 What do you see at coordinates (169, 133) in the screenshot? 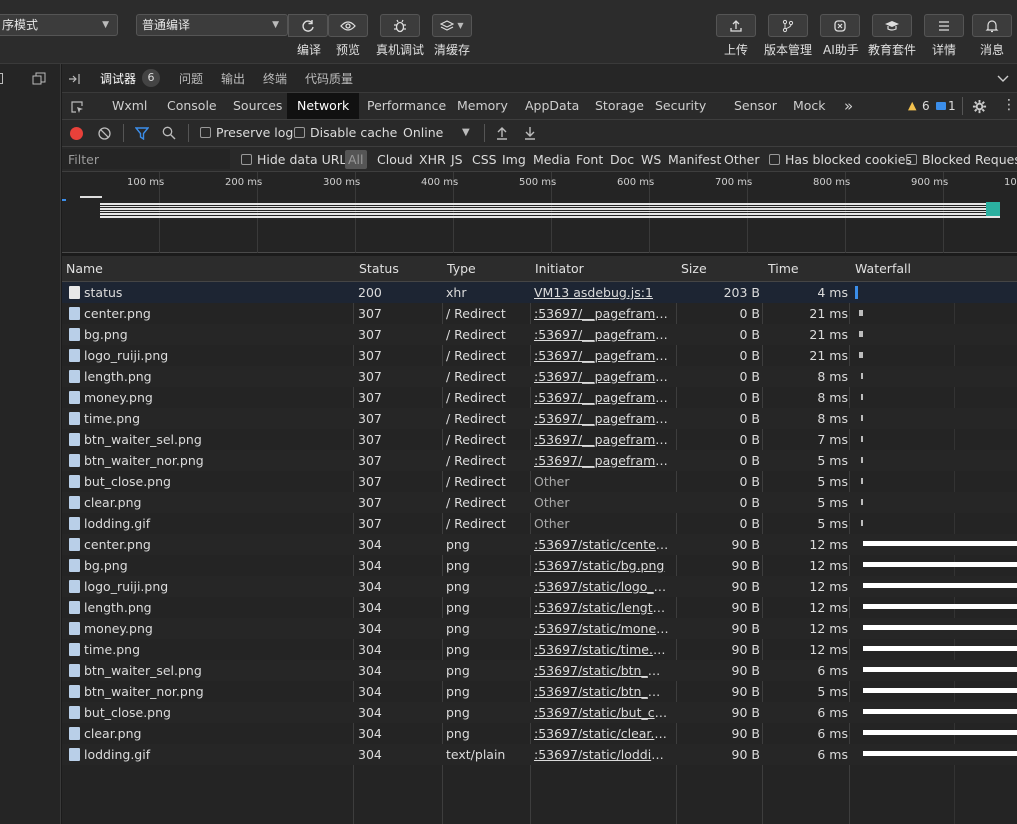
I see `search-icon` at bounding box center [169, 133].